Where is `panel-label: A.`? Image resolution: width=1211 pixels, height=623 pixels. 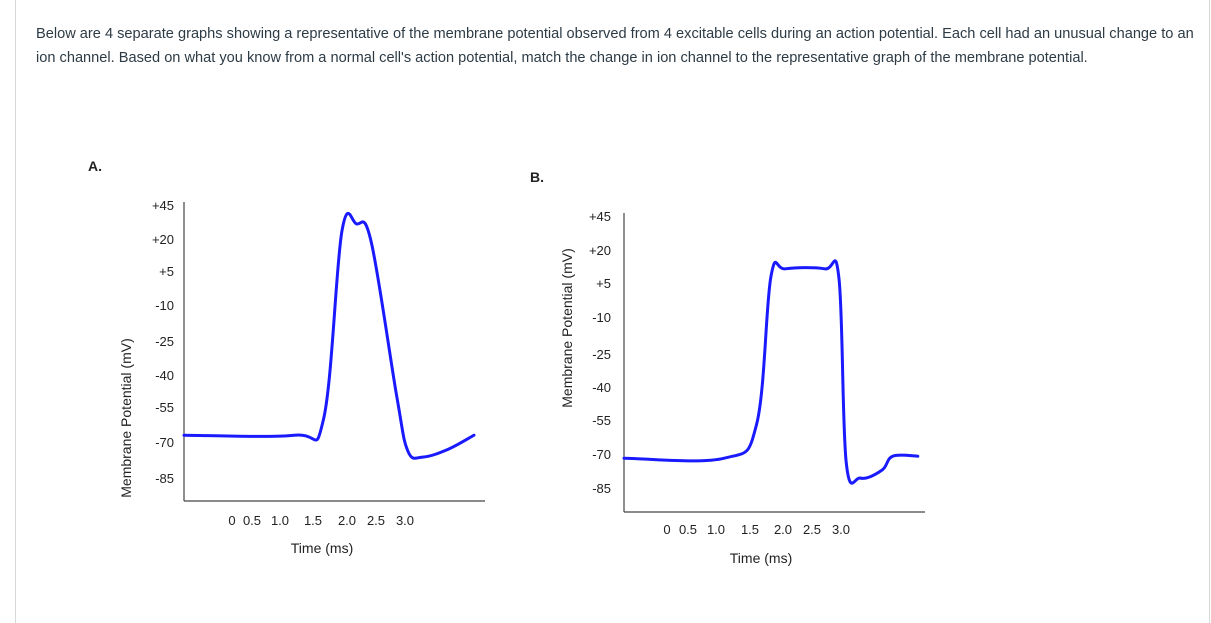
panel-label: A. is located at coordinates (95, 166).